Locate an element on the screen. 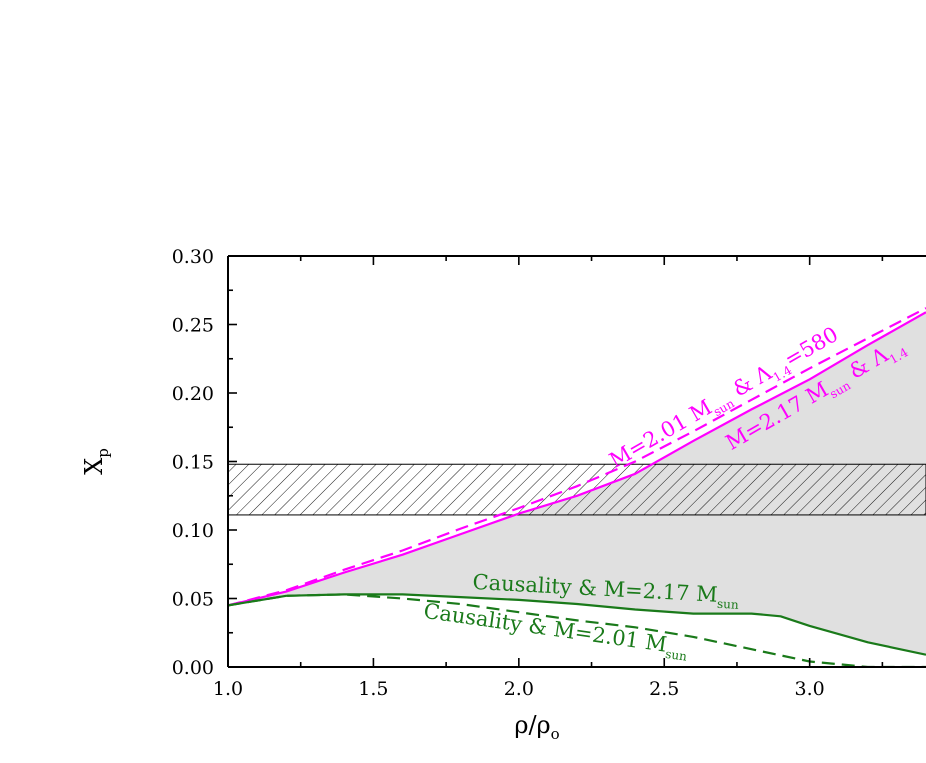 The width and height of the screenshot is (926, 763). y-tick-label: 0.05 is located at coordinates (193, 600).